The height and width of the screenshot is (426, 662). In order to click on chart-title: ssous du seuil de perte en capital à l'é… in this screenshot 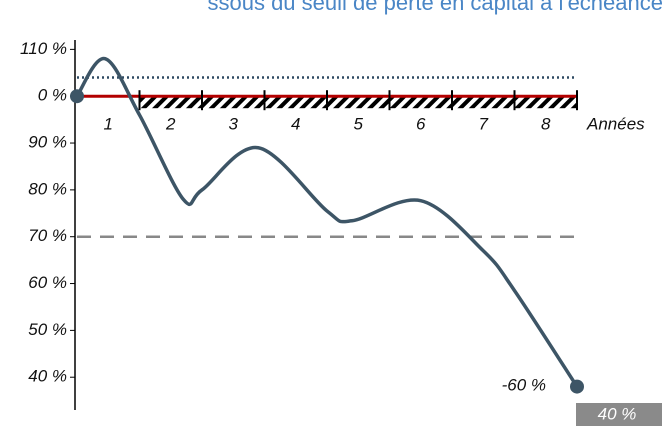, I will do `click(434, 7)`.